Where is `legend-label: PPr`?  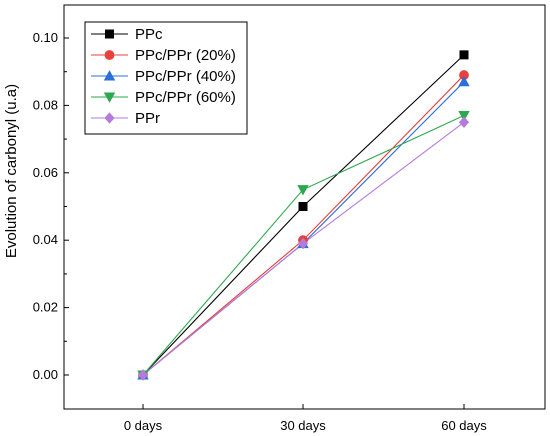
legend-label: PPr is located at coordinates (147, 118).